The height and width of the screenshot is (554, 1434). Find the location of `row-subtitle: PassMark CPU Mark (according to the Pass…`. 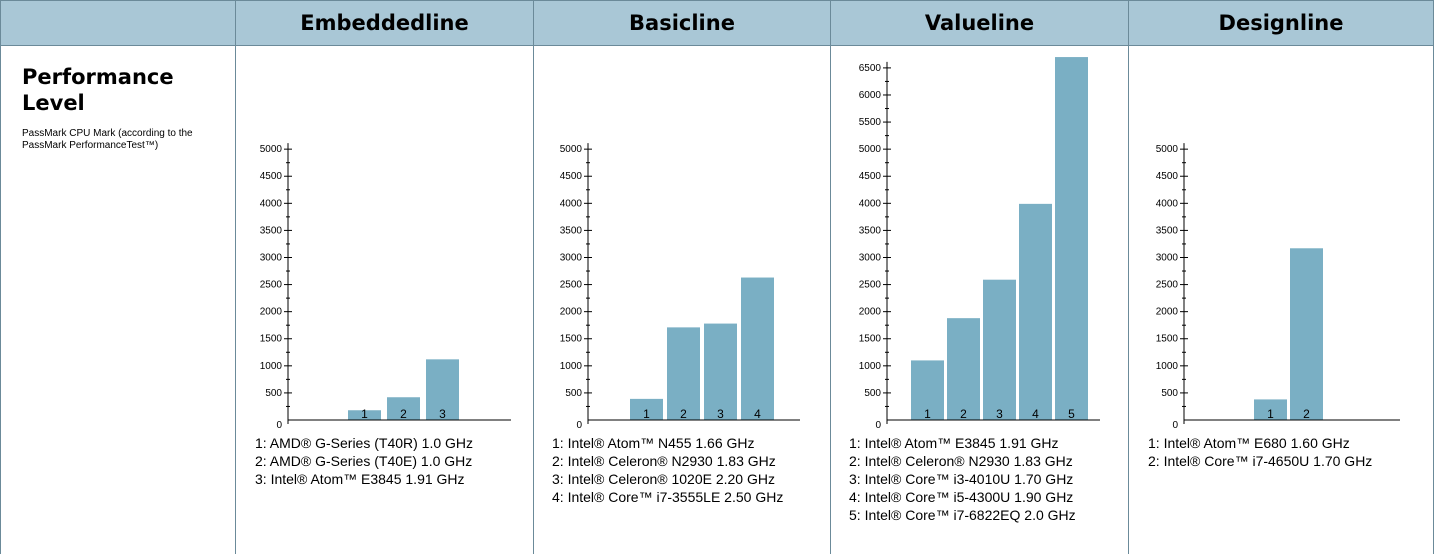

row-subtitle: PassMark CPU Mark (according to the Pass… is located at coordinates (107, 139).